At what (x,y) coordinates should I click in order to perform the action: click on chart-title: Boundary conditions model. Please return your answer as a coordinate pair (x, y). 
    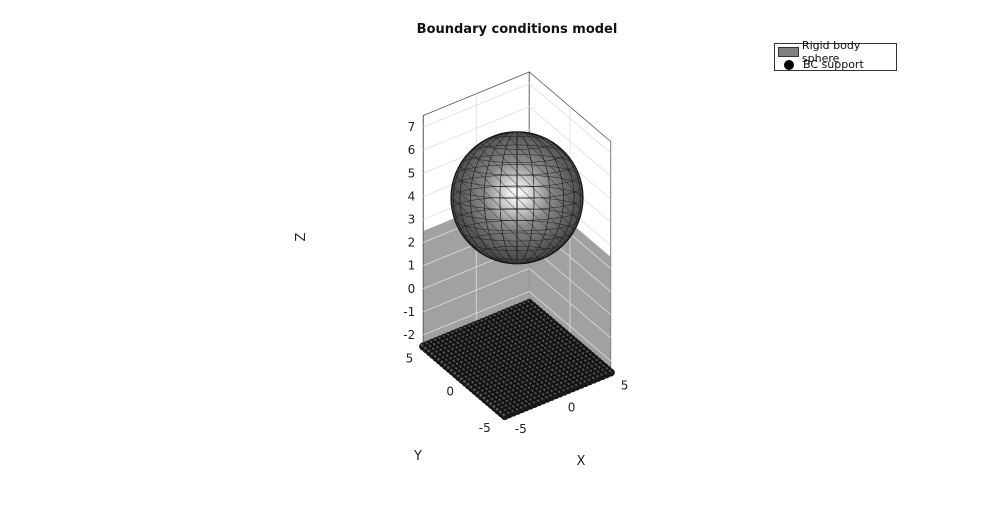
    Looking at the image, I should click on (517, 29).